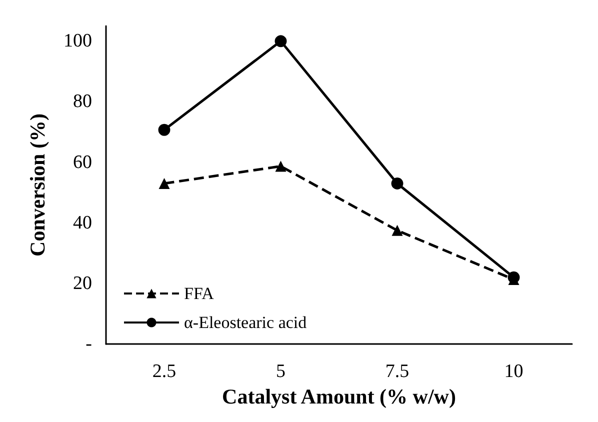 The width and height of the screenshot is (598, 422). Describe the element at coordinates (82, 101) in the screenshot. I see `y-tick-label: 80` at that location.